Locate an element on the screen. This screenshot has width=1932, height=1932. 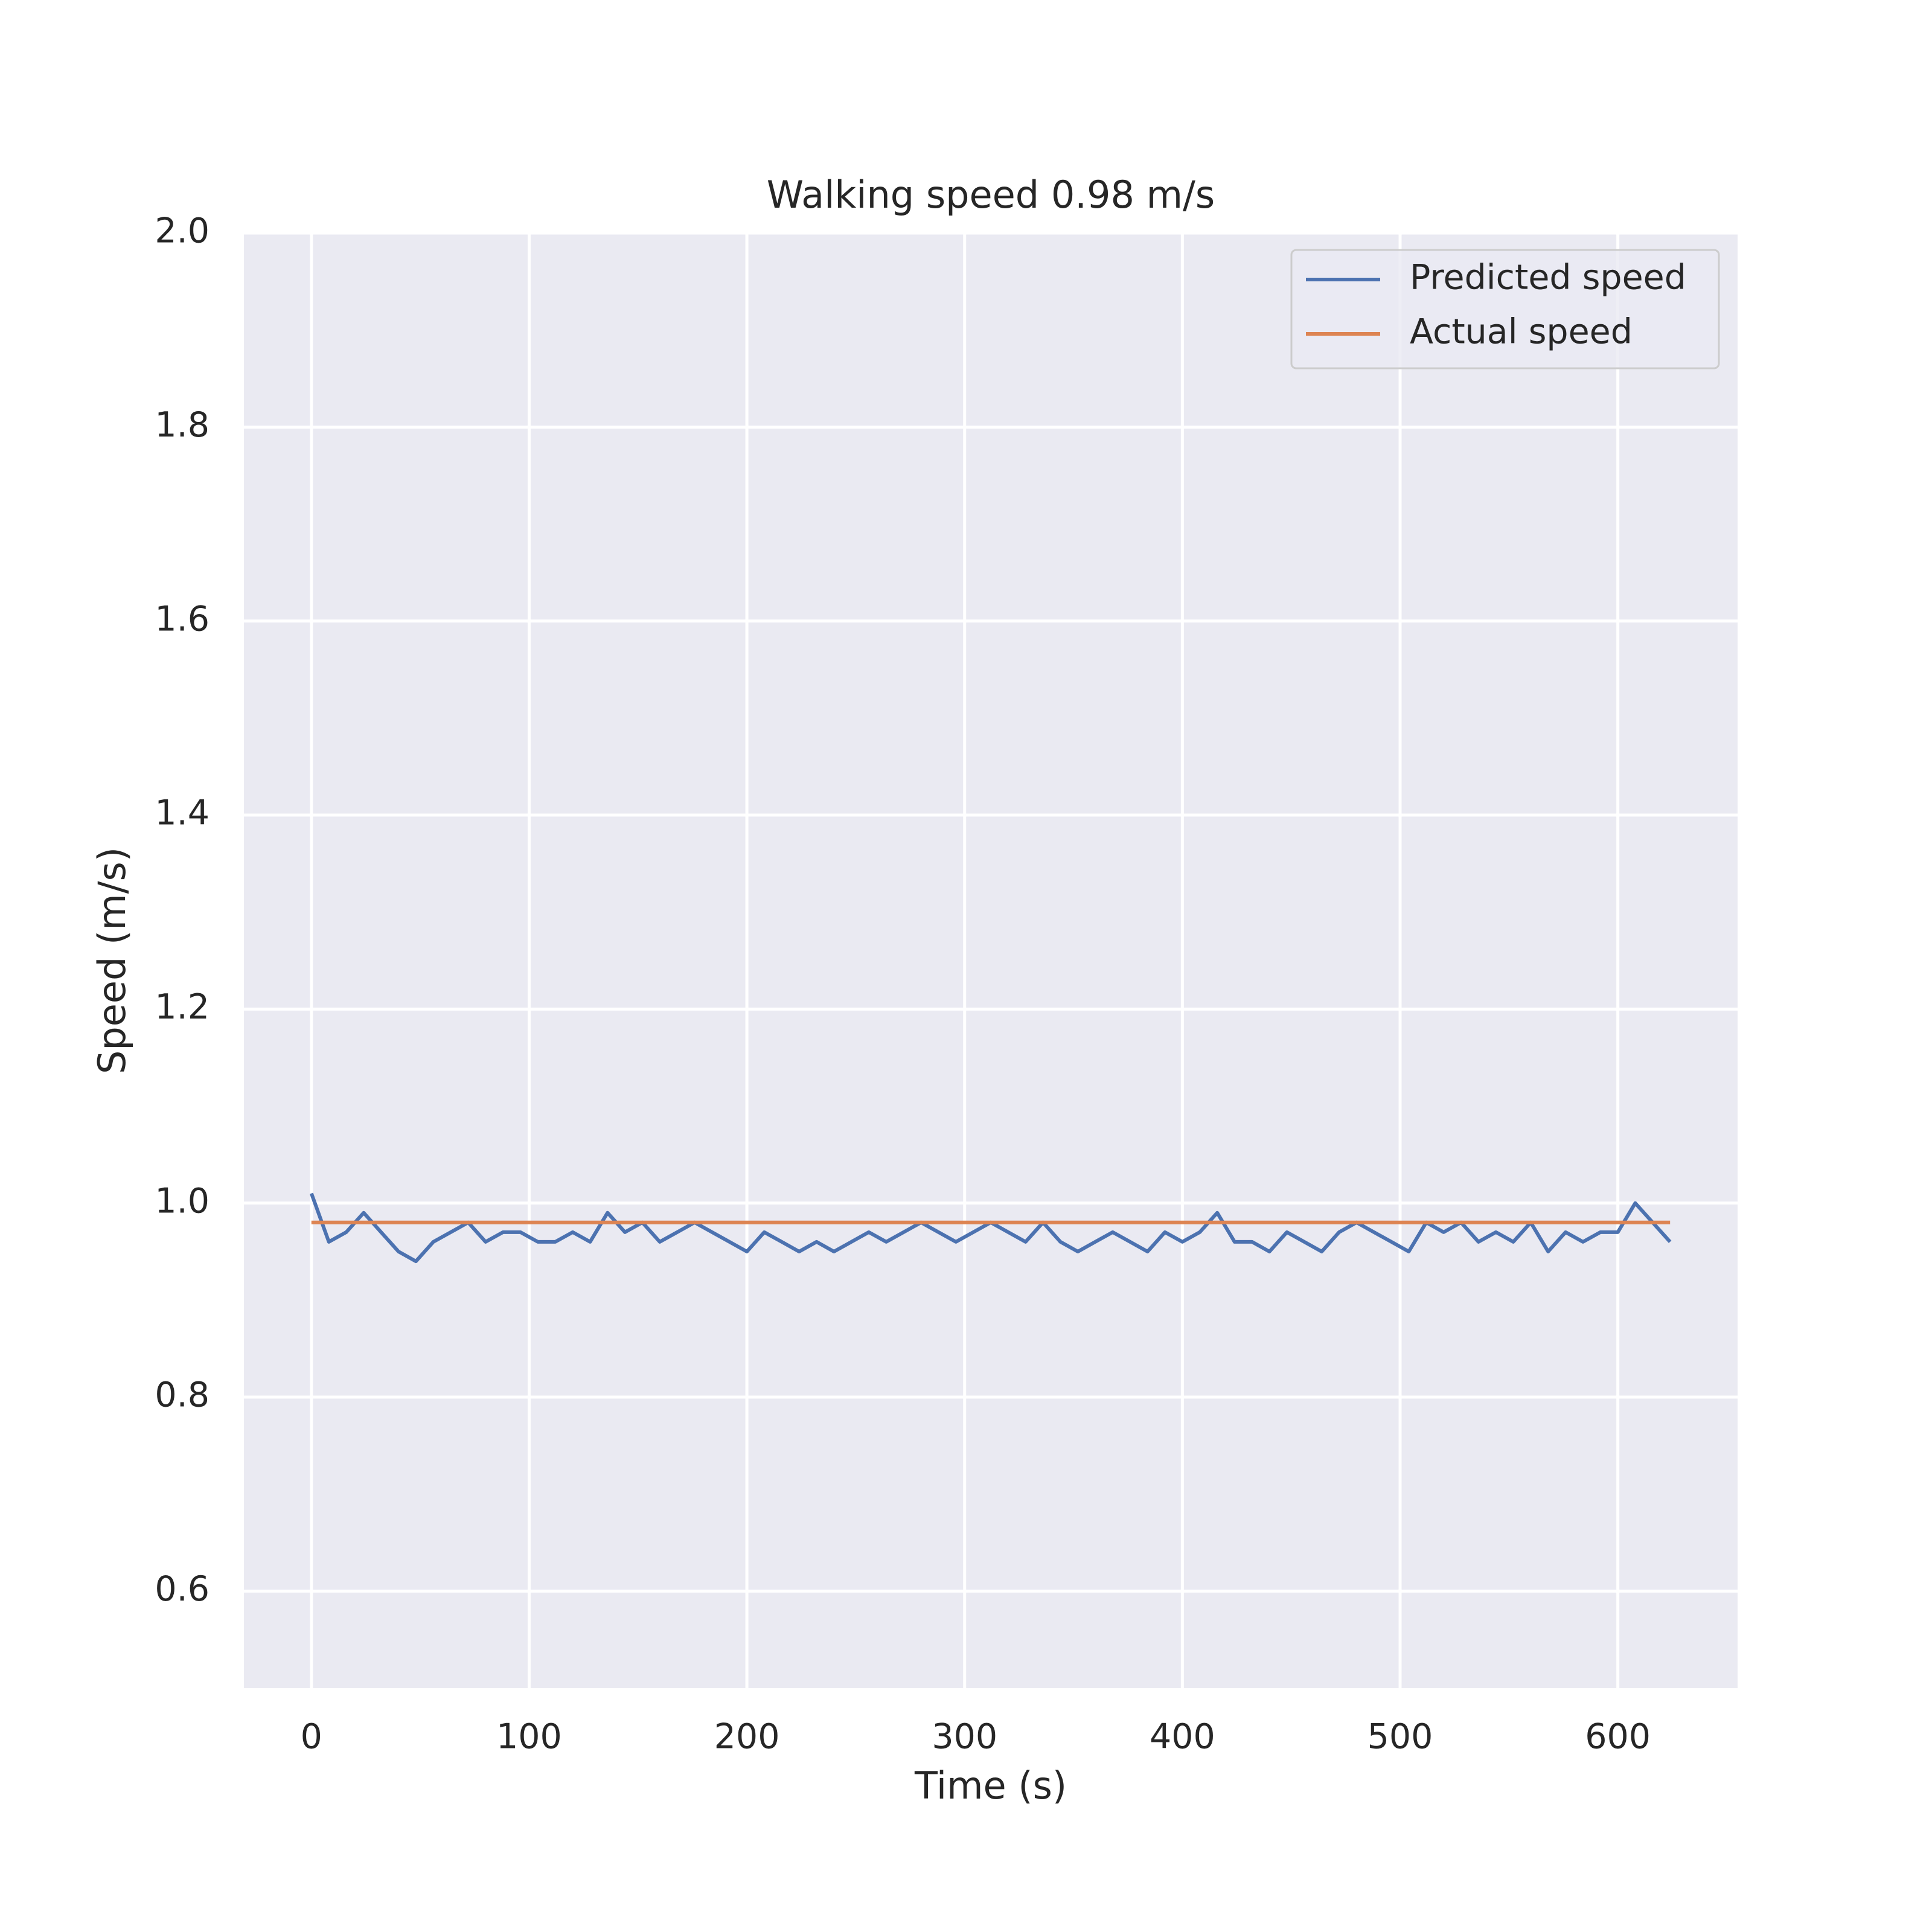
y-tick-label: 0.6 is located at coordinates (182, 1589).